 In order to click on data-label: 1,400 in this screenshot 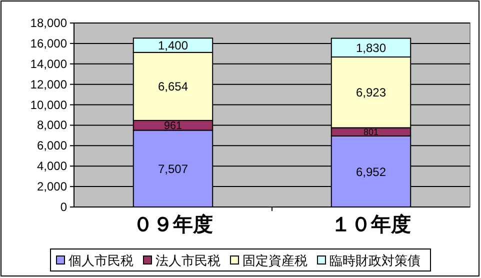, I will do `click(173, 45)`.